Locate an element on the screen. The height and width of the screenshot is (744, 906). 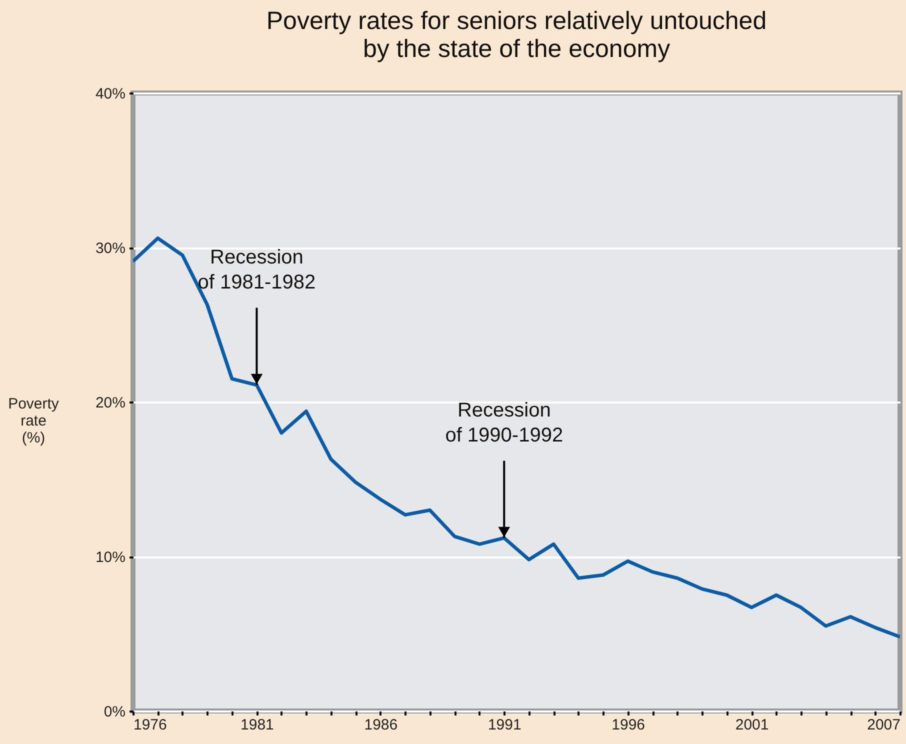
chart-title: Poverty rates for seniors relatively untouched by the state of the economy is located at coordinates (516, 35).